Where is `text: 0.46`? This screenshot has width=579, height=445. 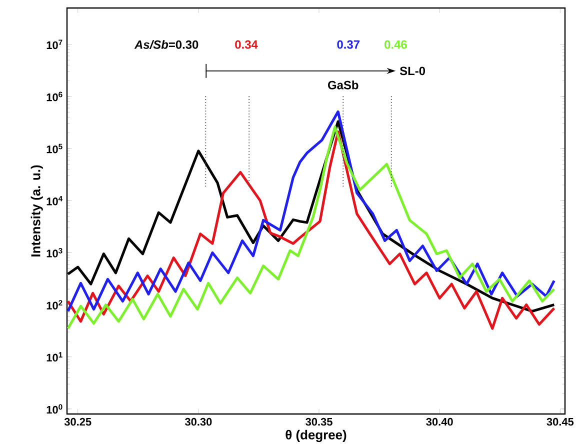
text: 0.46 is located at coordinates (395, 44).